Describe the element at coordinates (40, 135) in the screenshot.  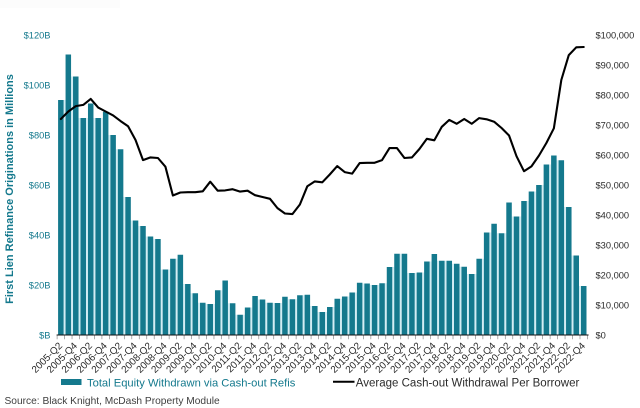
I see `svg-text: $80B` at that location.